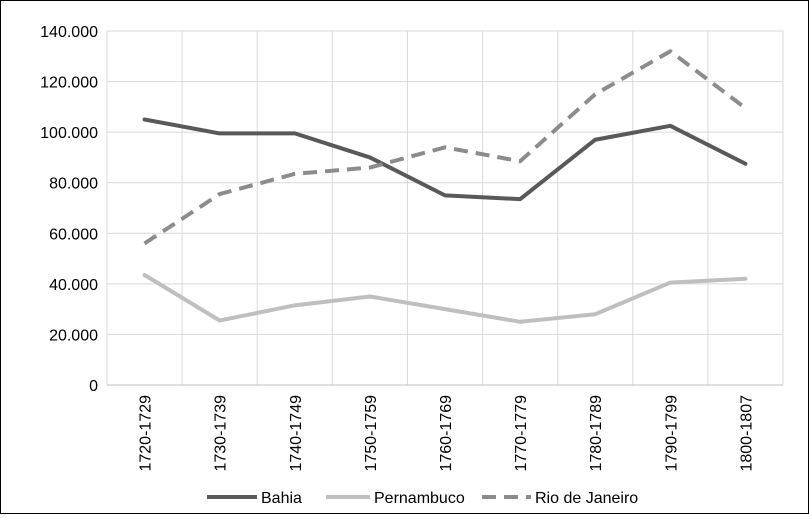 This screenshot has width=809, height=518. What do you see at coordinates (69, 32) in the screenshot?
I see `y-tick-label: 140.000` at bounding box center [69, 32].